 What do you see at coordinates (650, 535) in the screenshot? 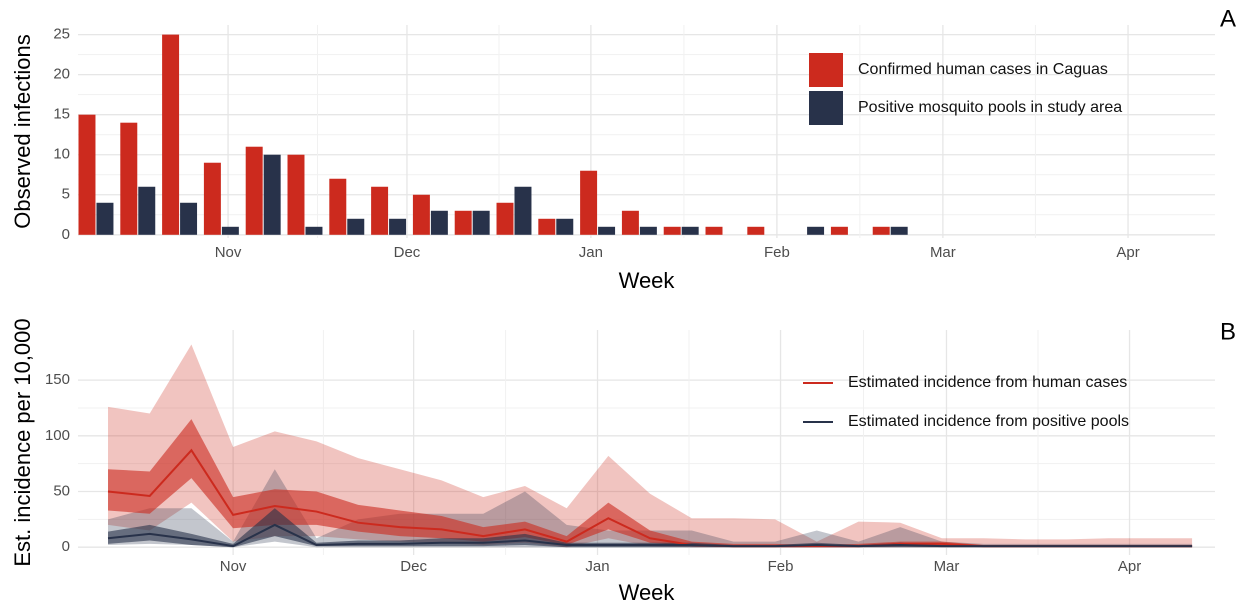
I see `line` at bounding box center [650, 535].